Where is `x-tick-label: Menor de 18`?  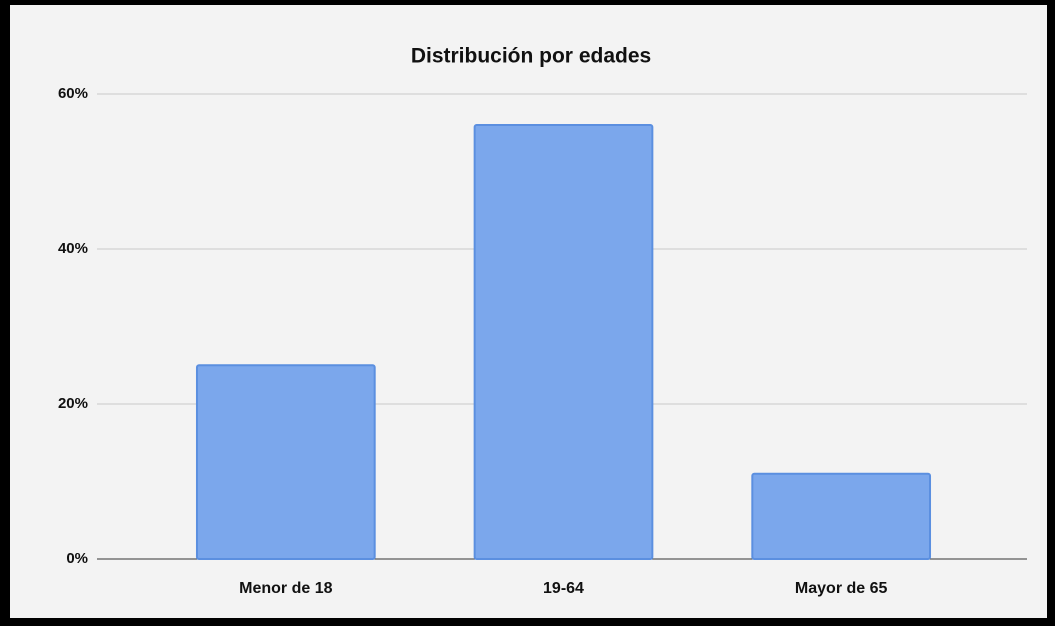 x-tick-label: Menor de 18 is located at coordinates (285, 588).